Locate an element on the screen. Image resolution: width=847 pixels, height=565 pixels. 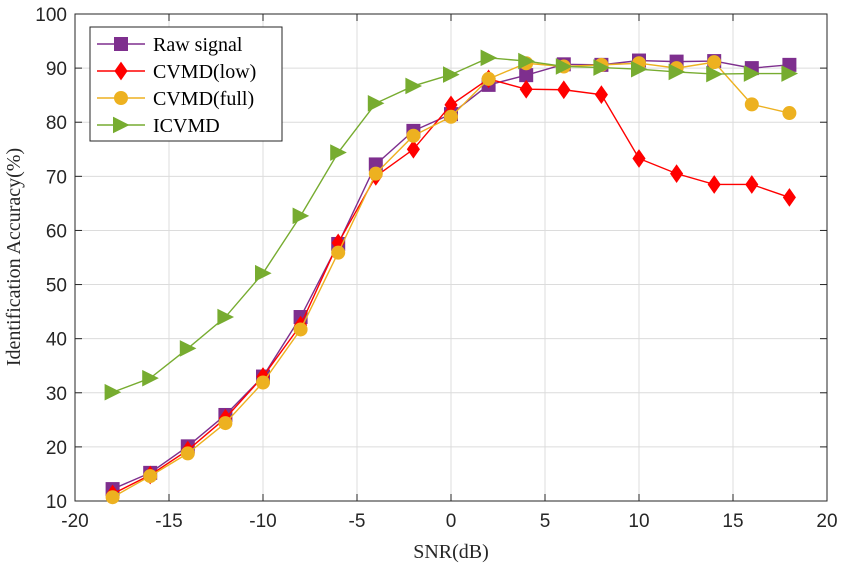
legend-label: CVMD(low) is located at coordinates (204, 72).